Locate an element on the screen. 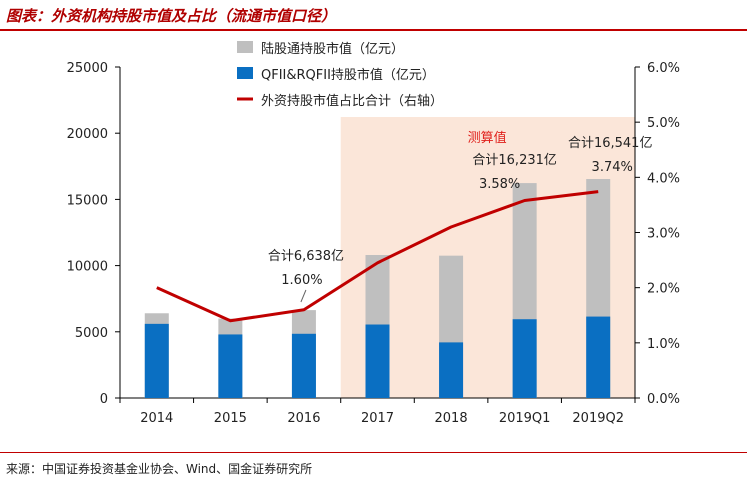 The width and height of the screenshot is (747, 480). source-divider is located at coordinates (373, 452).